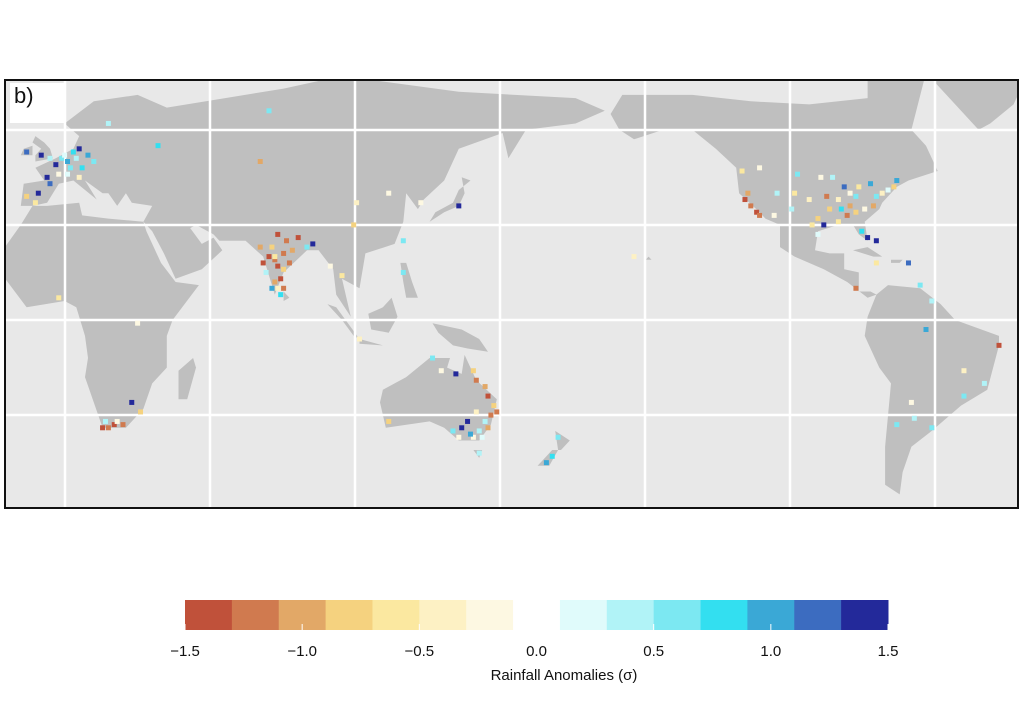 The width and height of the screenshot is (1024, 720). I want to click on colorbar-tick-label: −0.5, so click(420, 651).